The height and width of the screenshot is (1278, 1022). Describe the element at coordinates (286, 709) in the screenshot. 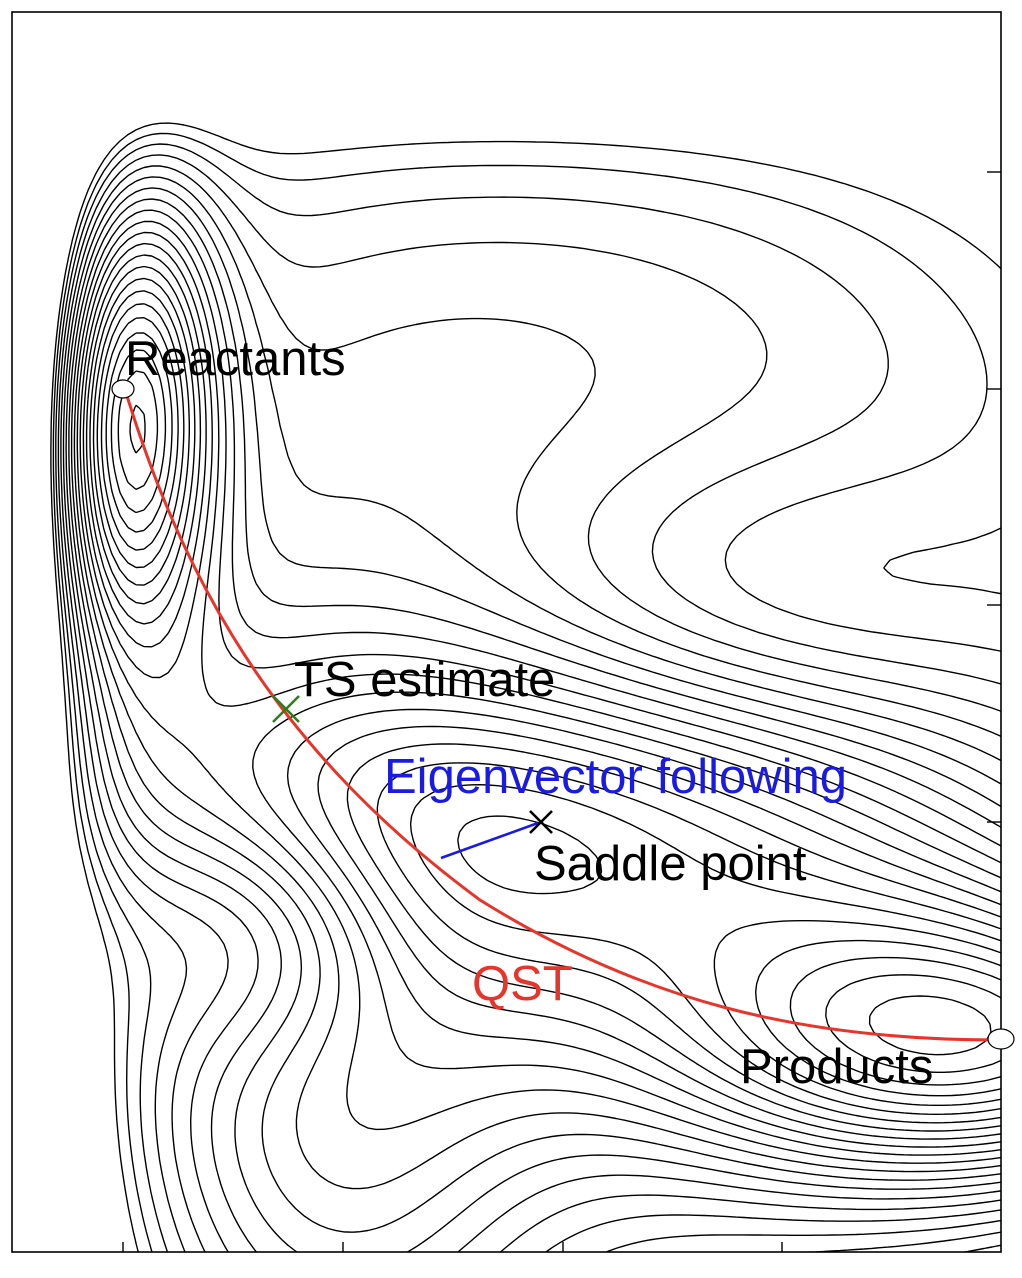

I see `ts-estimate-marker` at that location.